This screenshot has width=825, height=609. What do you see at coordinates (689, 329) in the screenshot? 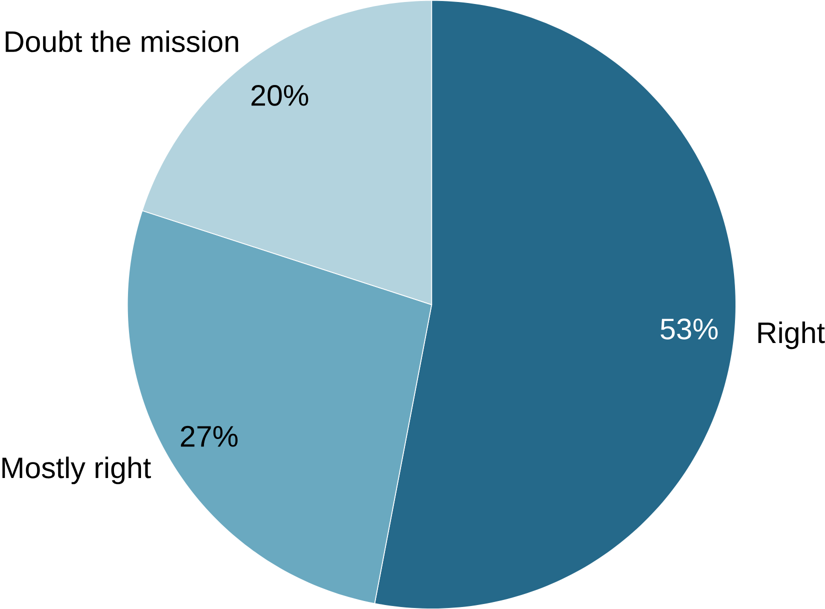
I see `data-label: 53%` at bounding box center [689, 329].